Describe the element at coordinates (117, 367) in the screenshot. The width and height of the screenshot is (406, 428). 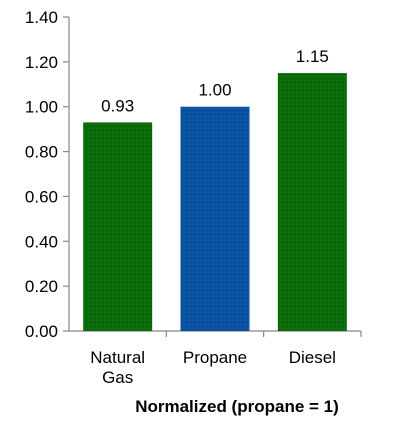
I see `category-label: Natural Gas` at that location.